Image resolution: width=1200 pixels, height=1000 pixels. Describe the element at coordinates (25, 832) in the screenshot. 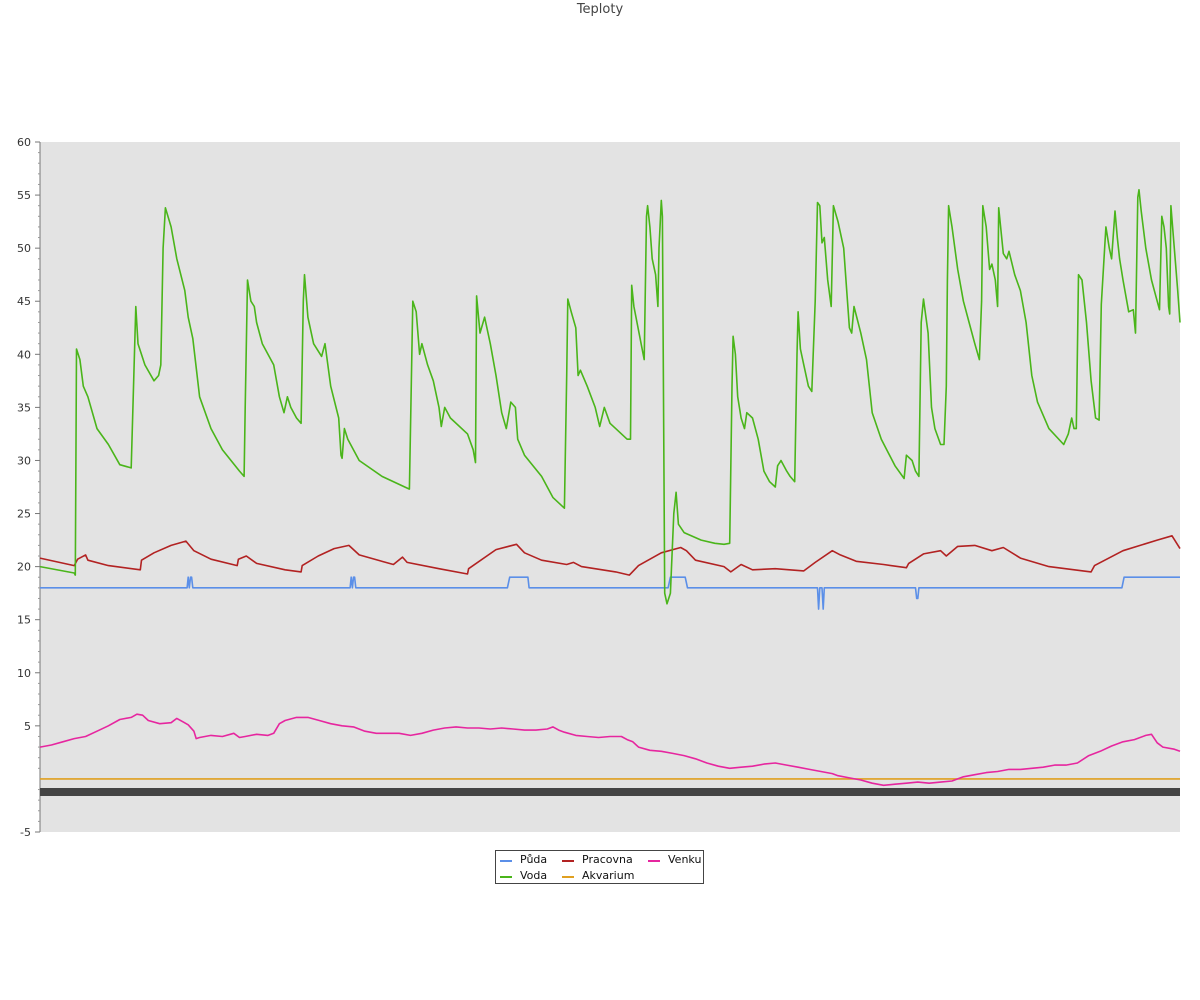

I see `y-tick-label: -5` at that location.